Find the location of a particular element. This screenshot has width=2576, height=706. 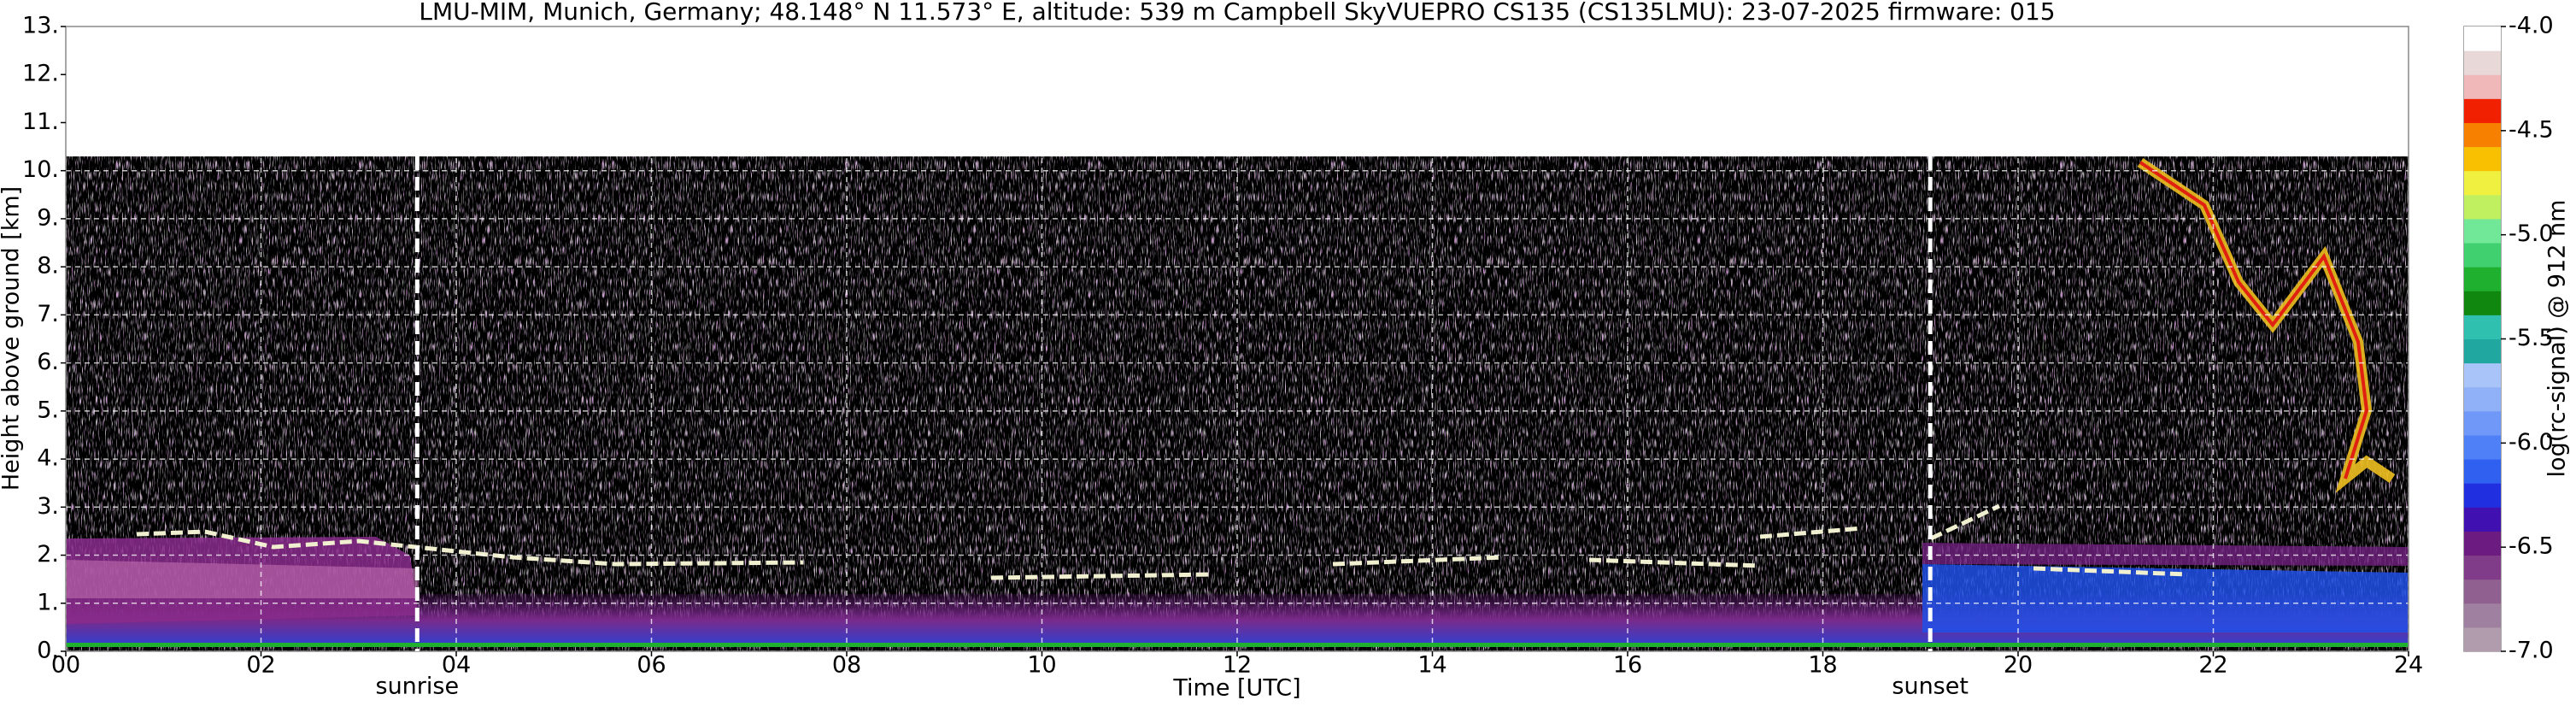

y-tick-label: 13. is located at coordinates (40, 26).